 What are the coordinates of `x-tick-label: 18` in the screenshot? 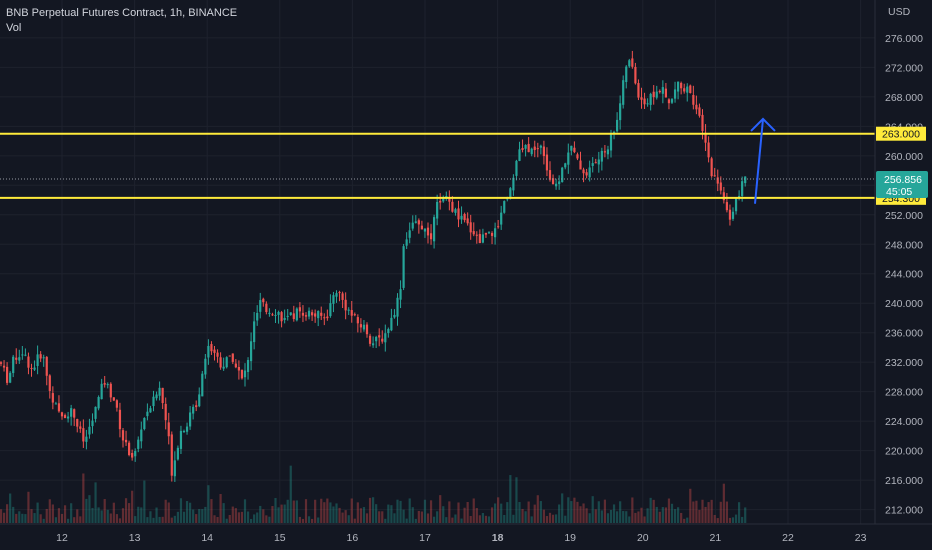 It's located at (498, 538).